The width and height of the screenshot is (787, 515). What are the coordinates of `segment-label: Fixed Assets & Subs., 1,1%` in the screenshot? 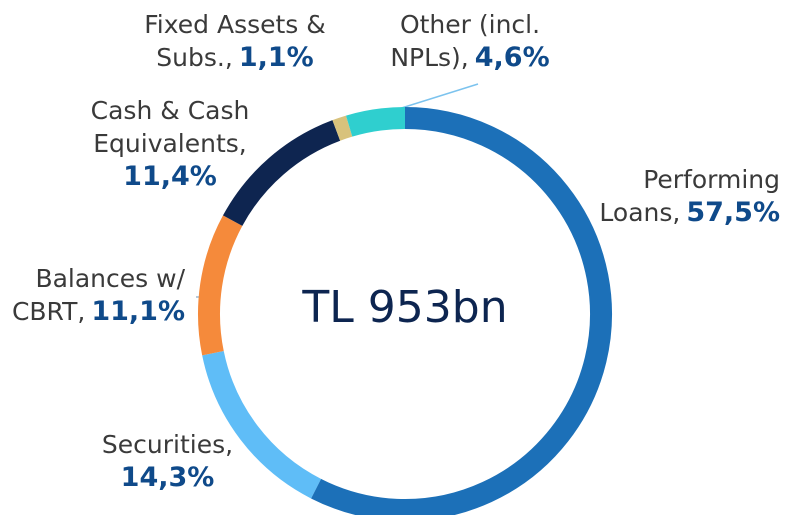 It's located at (235, 41).